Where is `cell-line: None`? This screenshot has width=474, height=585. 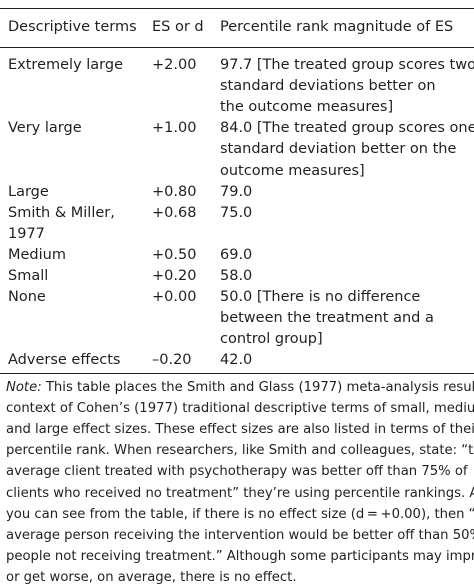
cell-line: None is located at coordinates (27, 297).